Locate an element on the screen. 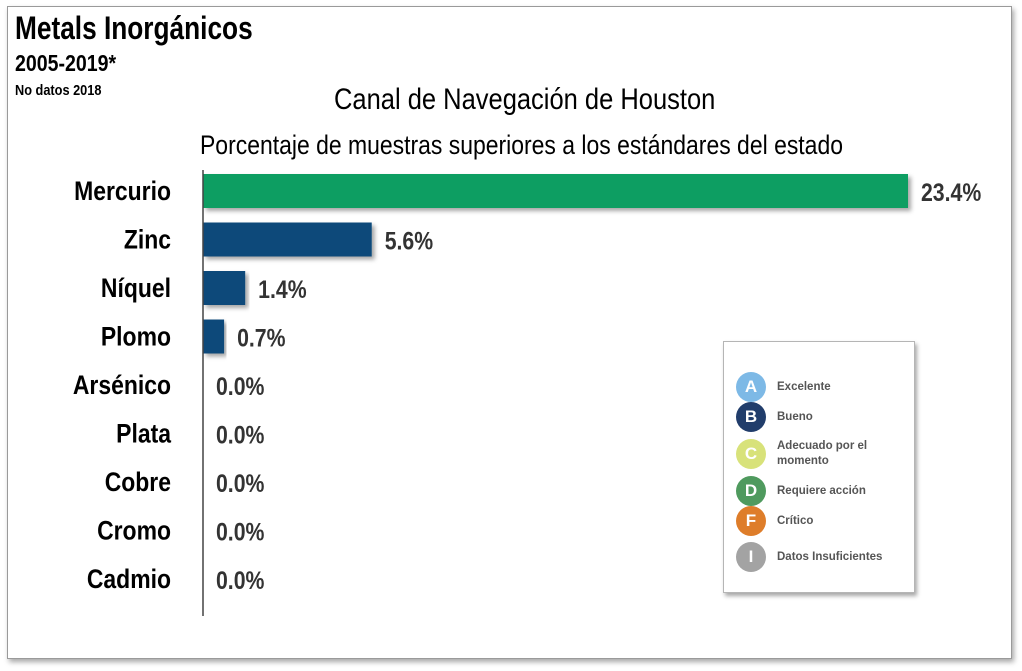 The image size is (1022, 671). grade-d-icon: D is located at coordinates (751, 491).